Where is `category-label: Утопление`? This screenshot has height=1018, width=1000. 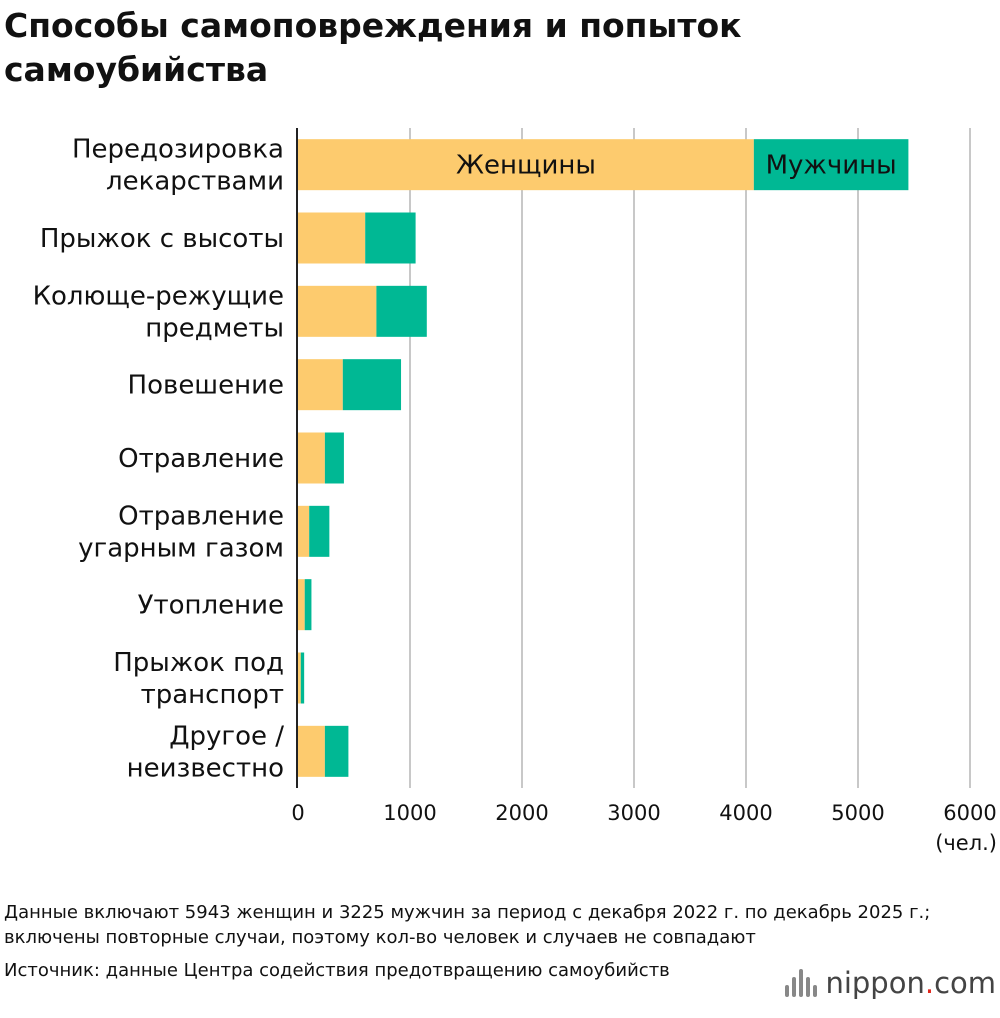
category-label: Утопление is located at coordinates (211, 606).